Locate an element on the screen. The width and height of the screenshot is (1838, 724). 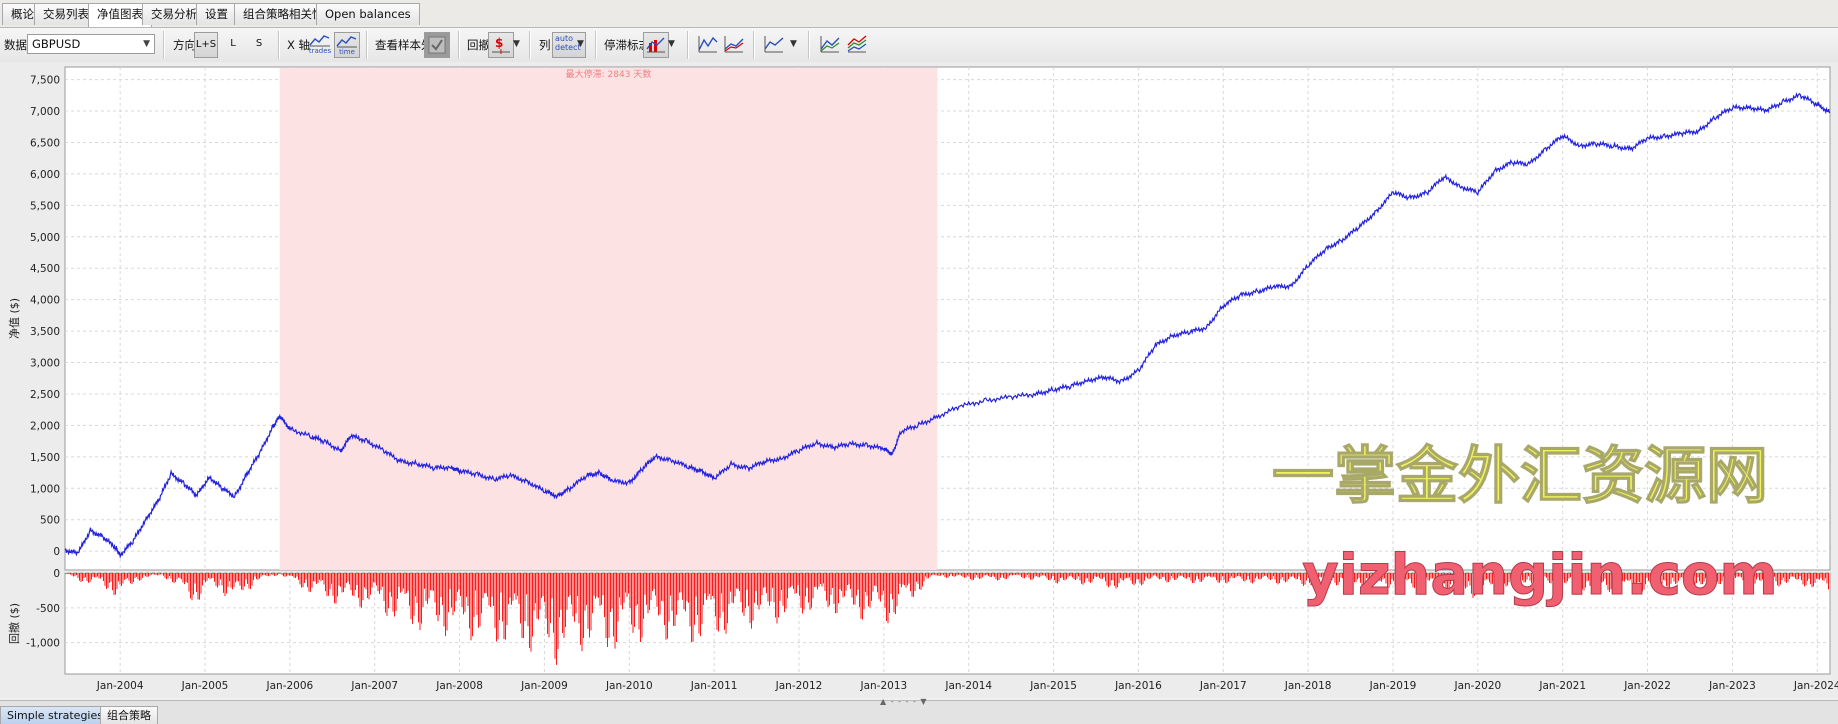
strategy-tab-bar: ▲ - - - - ▼ Simple strategies 组合策略 is located at coordinates (919, 710).